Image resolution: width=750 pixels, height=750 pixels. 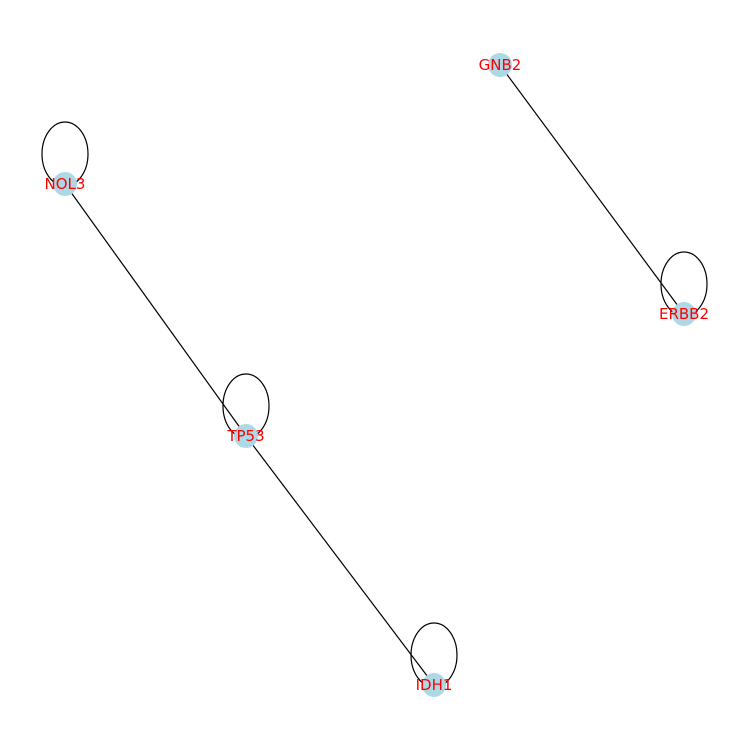 What do you see at coordinates (340, 560) in the screenshot?
I see `edge-tp53-idh1` at bounding box center [340, 560].